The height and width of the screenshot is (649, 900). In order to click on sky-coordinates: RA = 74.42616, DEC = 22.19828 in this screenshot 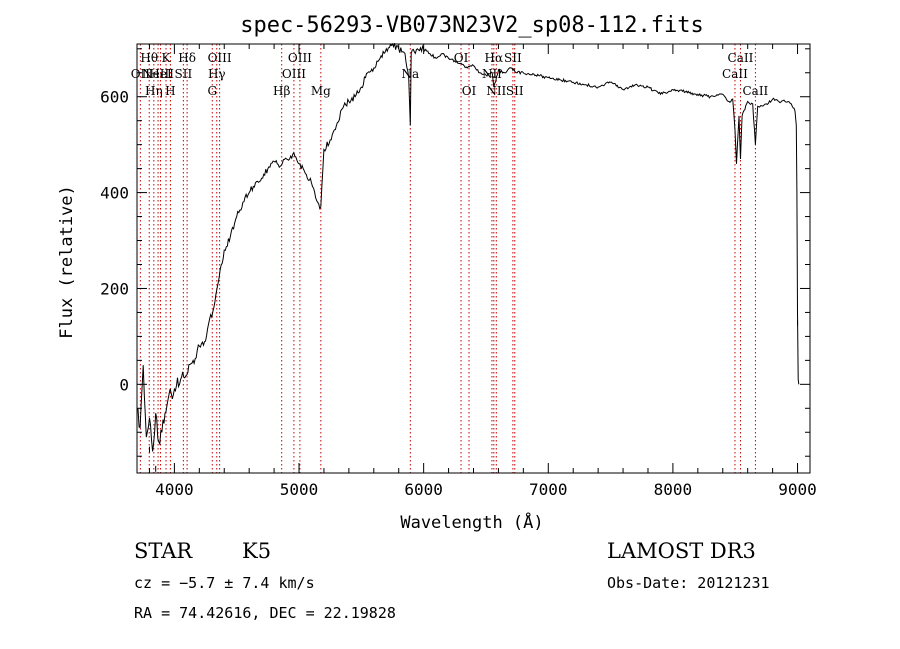, I will do `click(265, 613)`.